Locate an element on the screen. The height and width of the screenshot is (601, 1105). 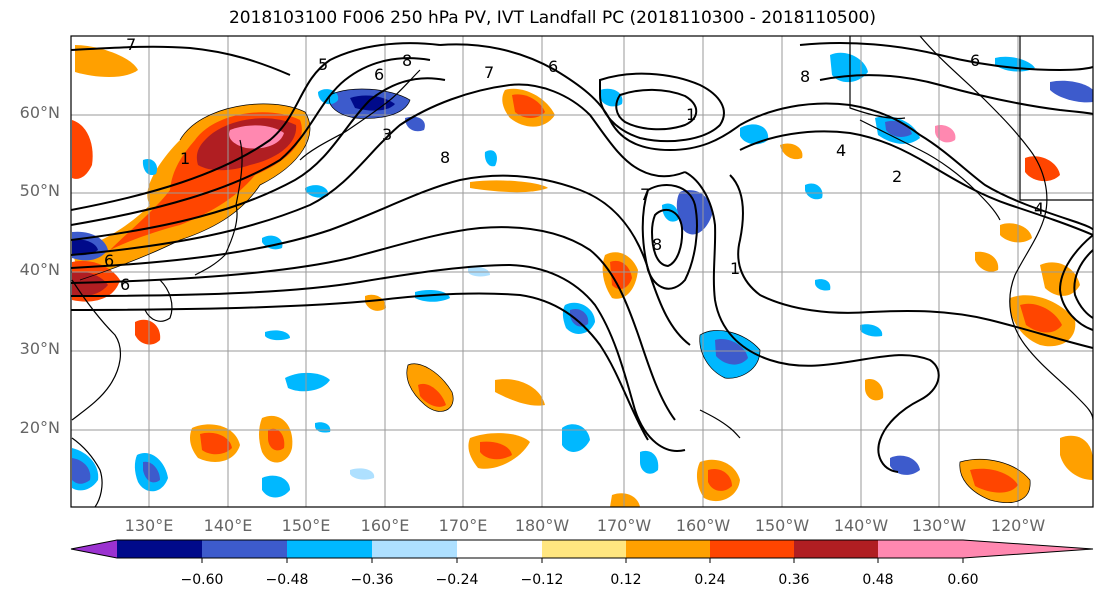
colorbar-tick: 0.60 is located at coordinates (963, 580).